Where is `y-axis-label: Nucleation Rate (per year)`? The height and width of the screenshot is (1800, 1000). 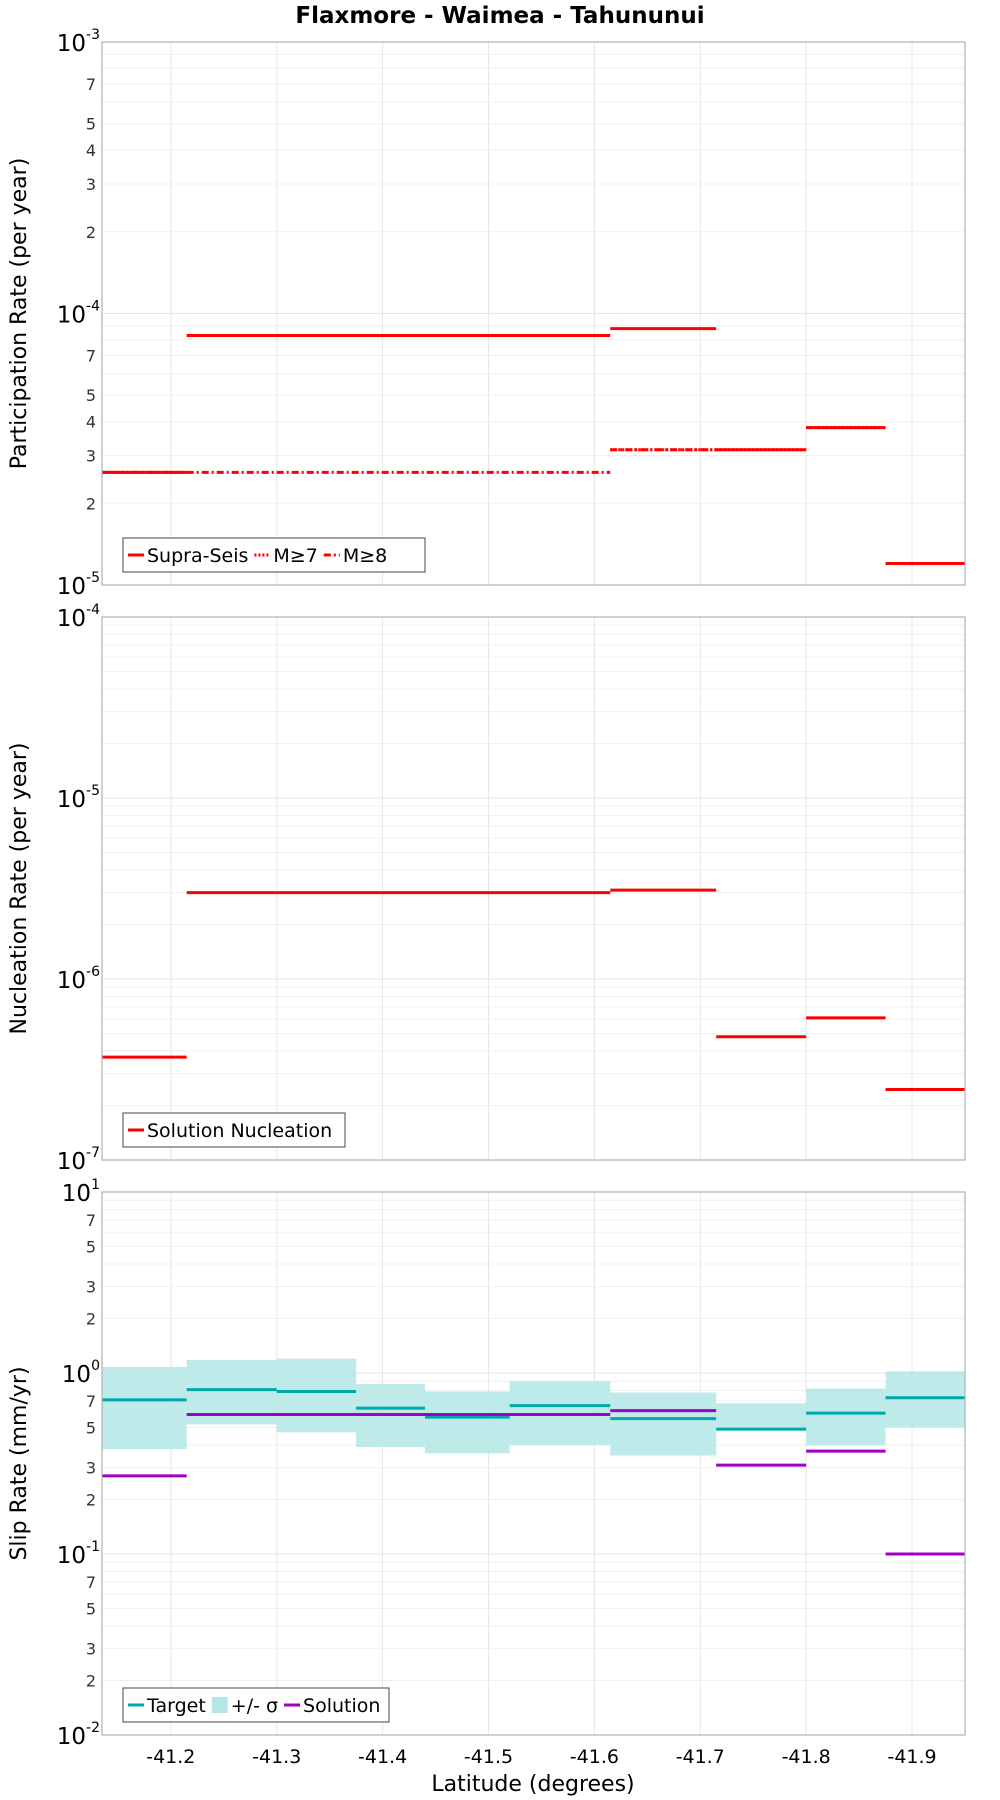
y-axis-label: Nucleation Rate (per year) is located at coordinates (19, 889).